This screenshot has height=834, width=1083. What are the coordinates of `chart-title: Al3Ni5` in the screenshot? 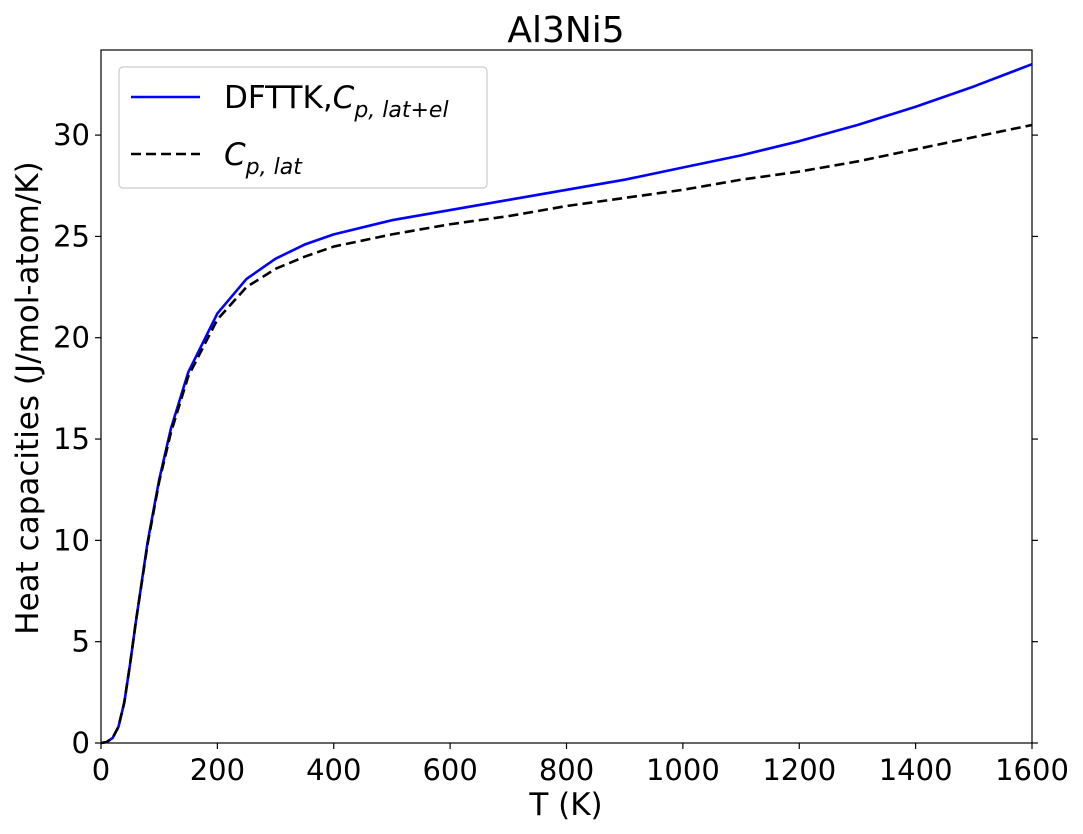 It's located at (565, 30).